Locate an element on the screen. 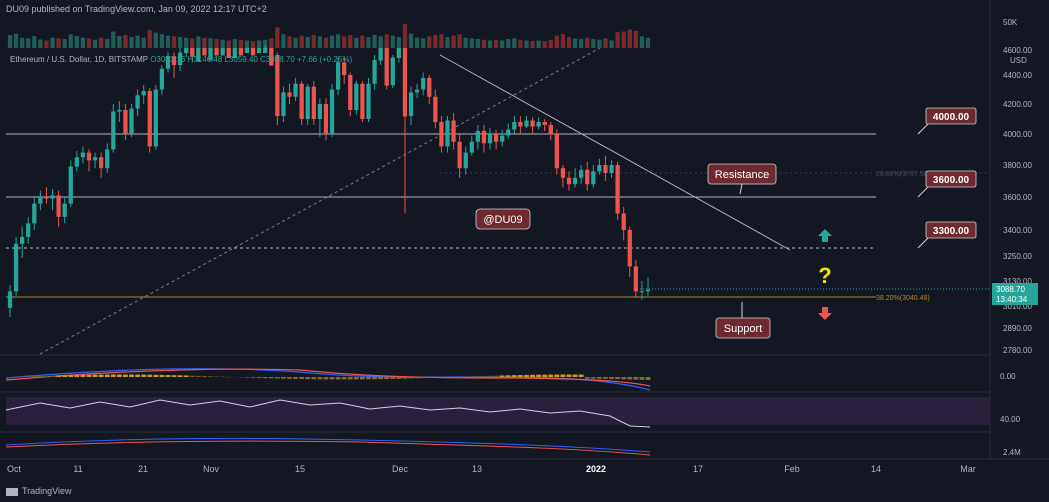 This screenshot has width=1049, height=502. watermark-callout: @DU09 is located at coordinates (503, 219).